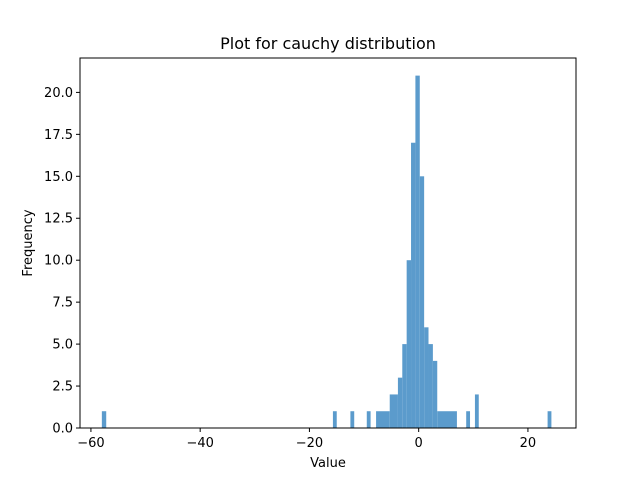  What do you see at coordinates (328, 43) in the screenshot?
I see `chart-title: Plot for cauchy distribution` at bounding box center [328, 43].